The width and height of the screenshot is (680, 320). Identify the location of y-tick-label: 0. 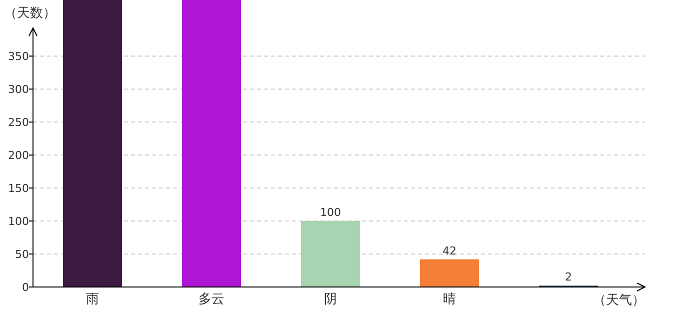
(25, 287).